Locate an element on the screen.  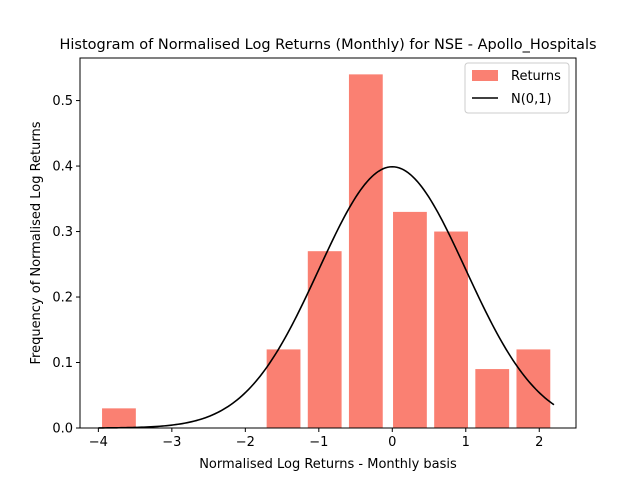
y-axis-ticks: 0.0 0.1 0.2 0.3 0.4 0.5 is located at coordinates (66, 265).